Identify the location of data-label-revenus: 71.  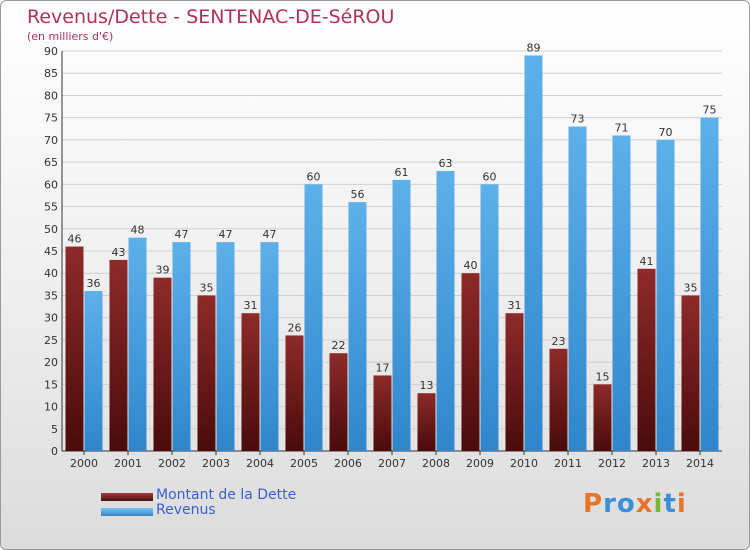
(622, 127).